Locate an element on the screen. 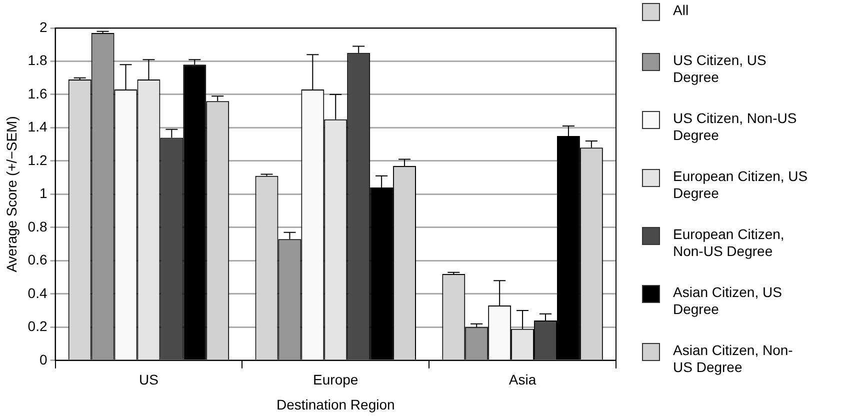 The width and height of the screenshot is (861, 418). y-tick-label: 0.4 is located at coordinates (38, 292).